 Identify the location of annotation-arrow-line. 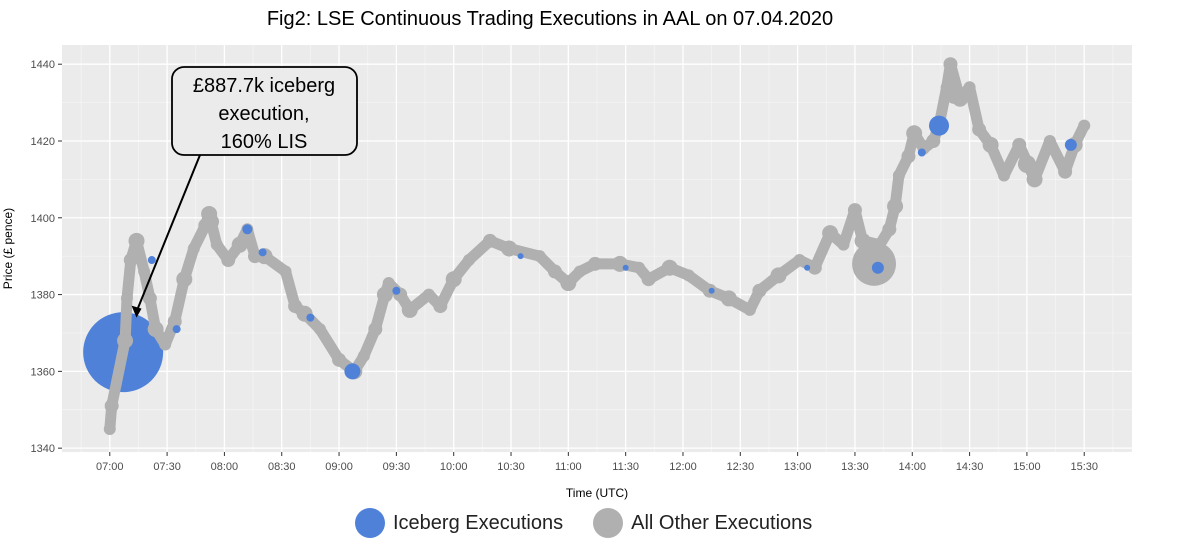
(168, 233).